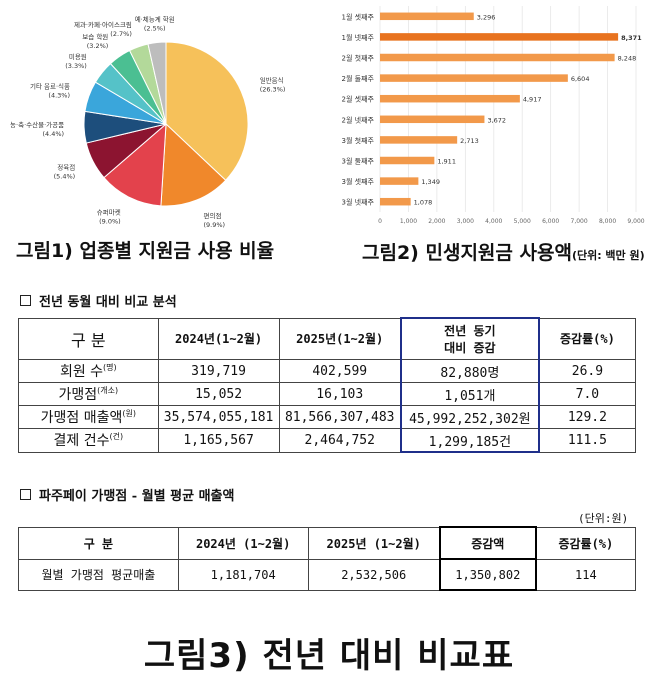  I want to click on cell-2025: 2,532,506, so click(374, 574).